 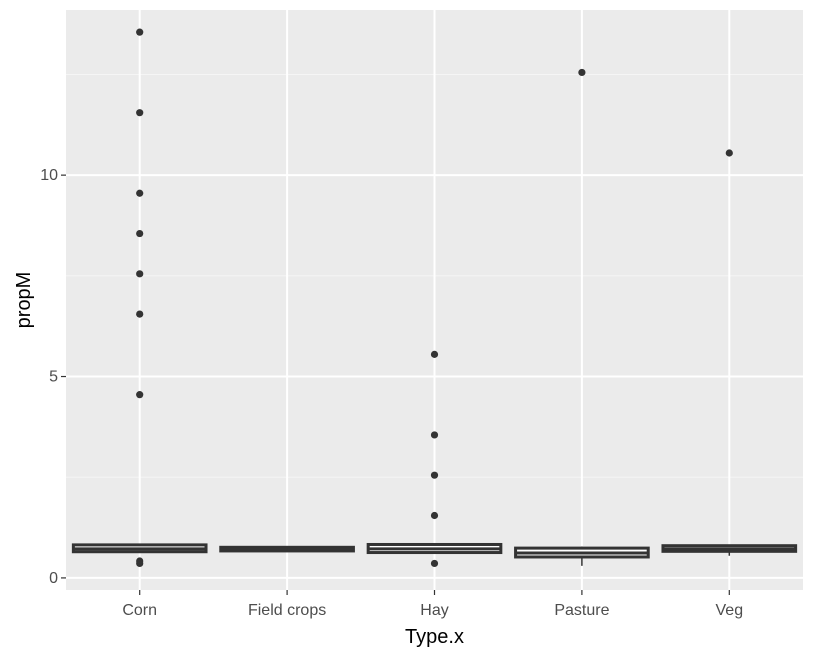 What do you see at coordinates (729, 550) in the screenshot?
I see `box-veg` at bounding box center [729, 550].